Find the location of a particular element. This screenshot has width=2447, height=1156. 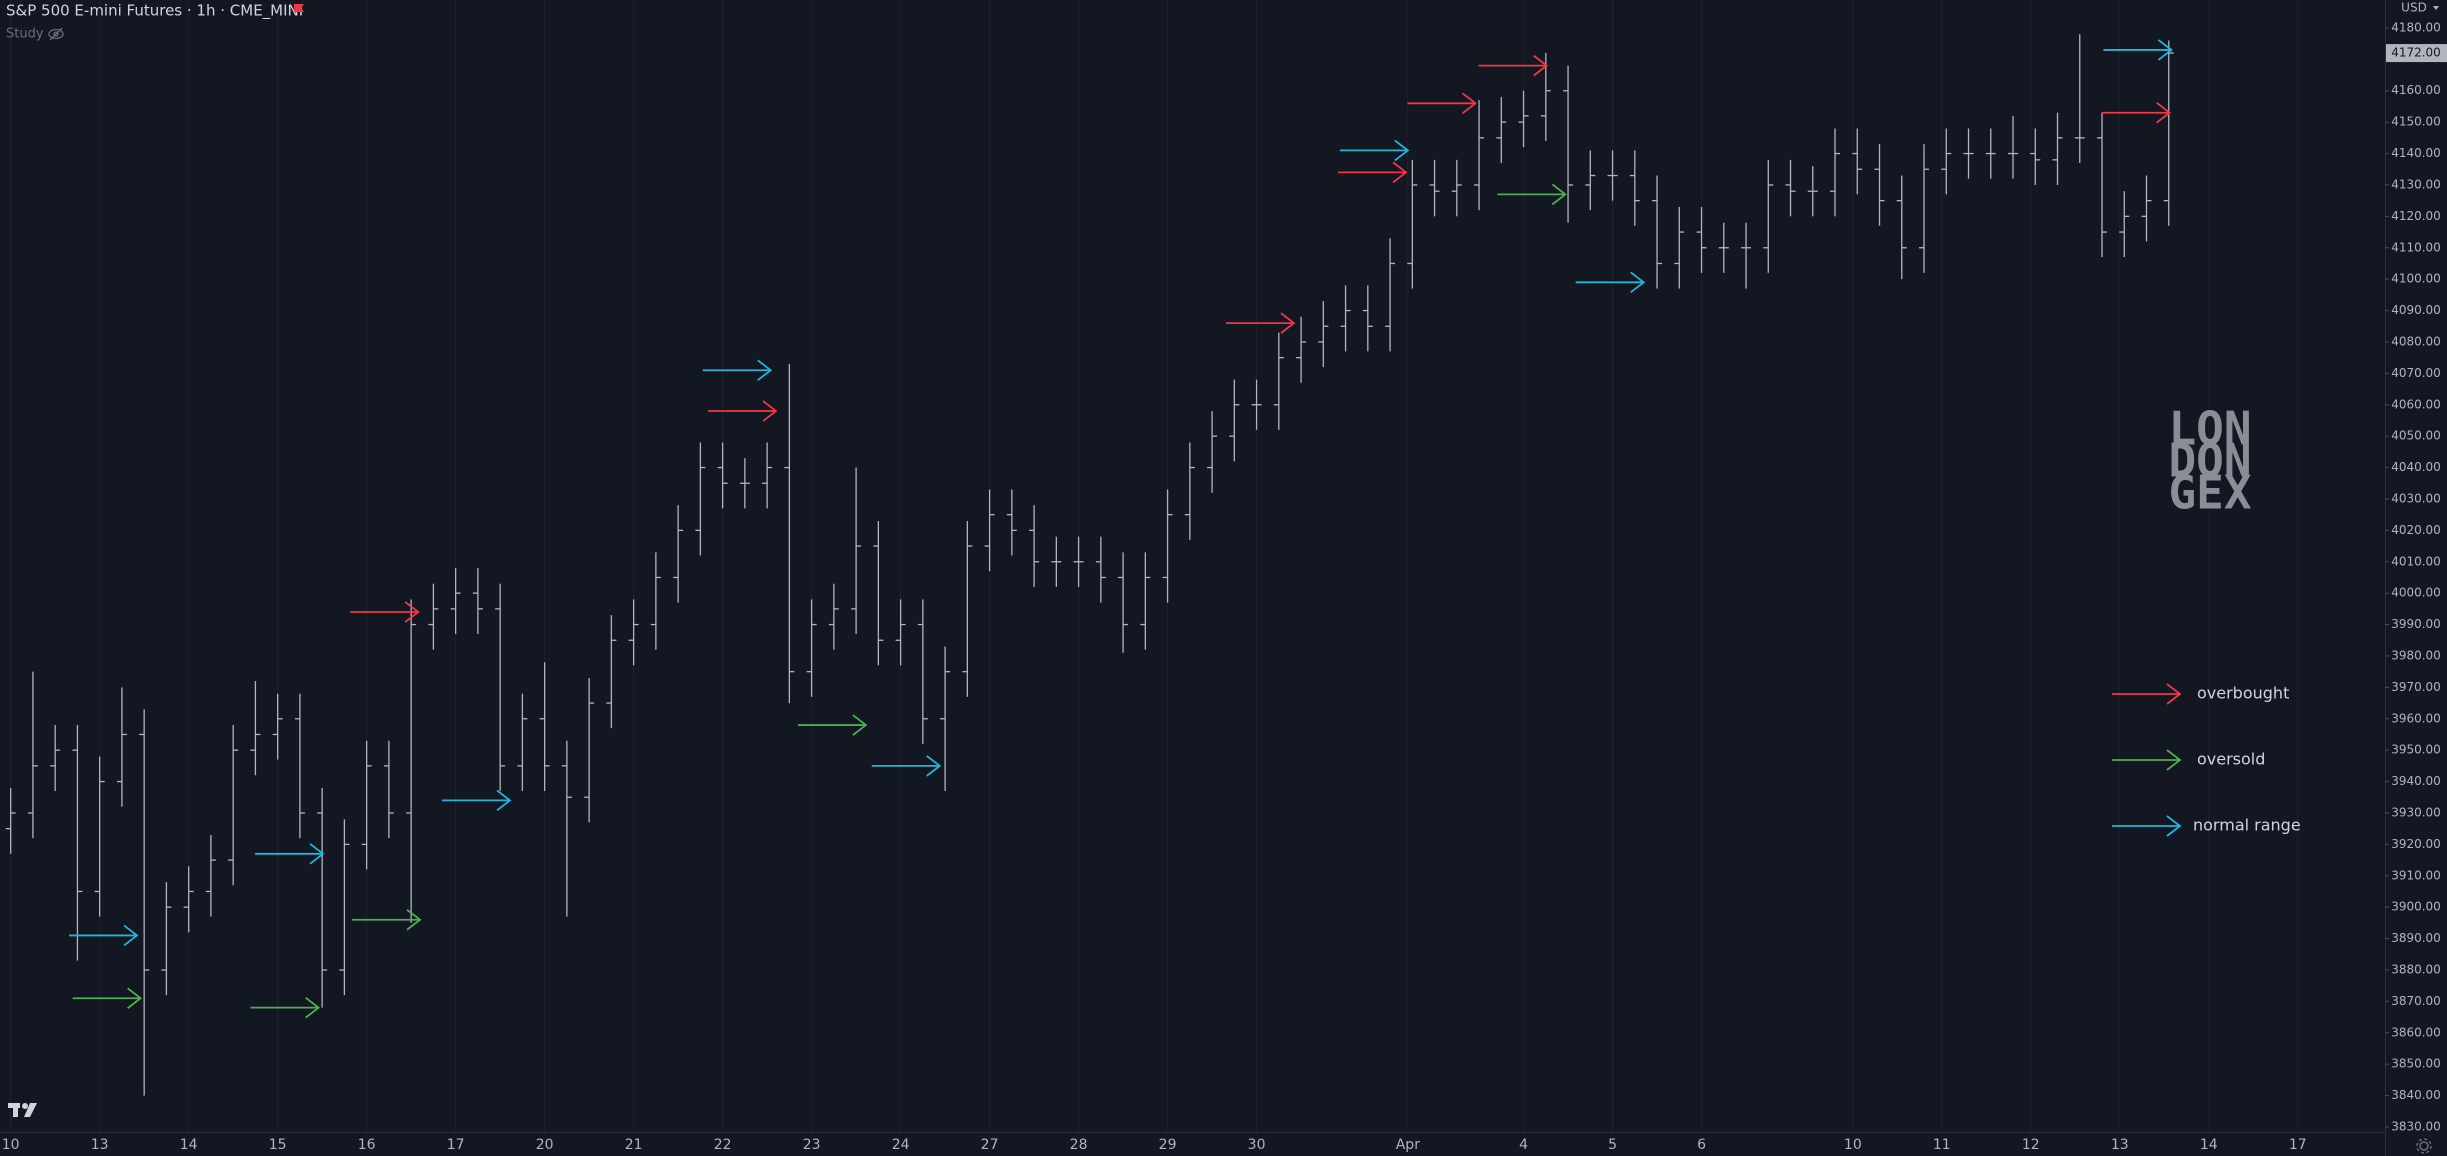

y-tick-label: 4000.00 is located at coordinates (2416, 593).